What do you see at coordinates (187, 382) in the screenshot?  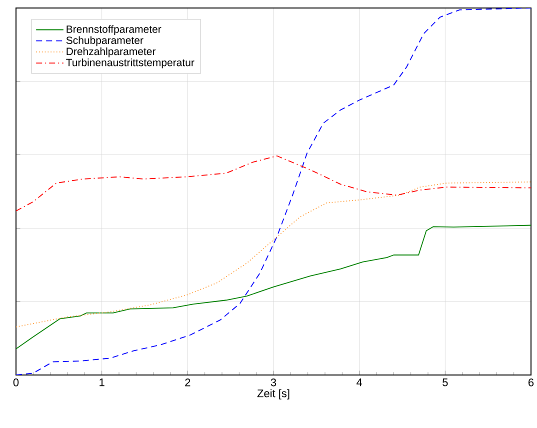 I see `x-tick-label: 2` at bounding box center [187, 382].